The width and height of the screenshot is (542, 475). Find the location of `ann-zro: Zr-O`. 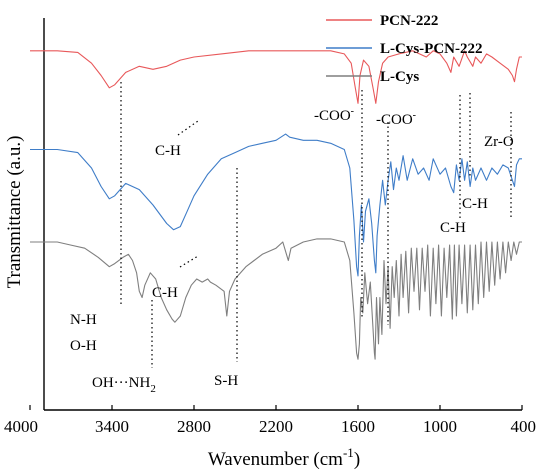

ann-zro: Zr-O is located at coordinates (499, 142).